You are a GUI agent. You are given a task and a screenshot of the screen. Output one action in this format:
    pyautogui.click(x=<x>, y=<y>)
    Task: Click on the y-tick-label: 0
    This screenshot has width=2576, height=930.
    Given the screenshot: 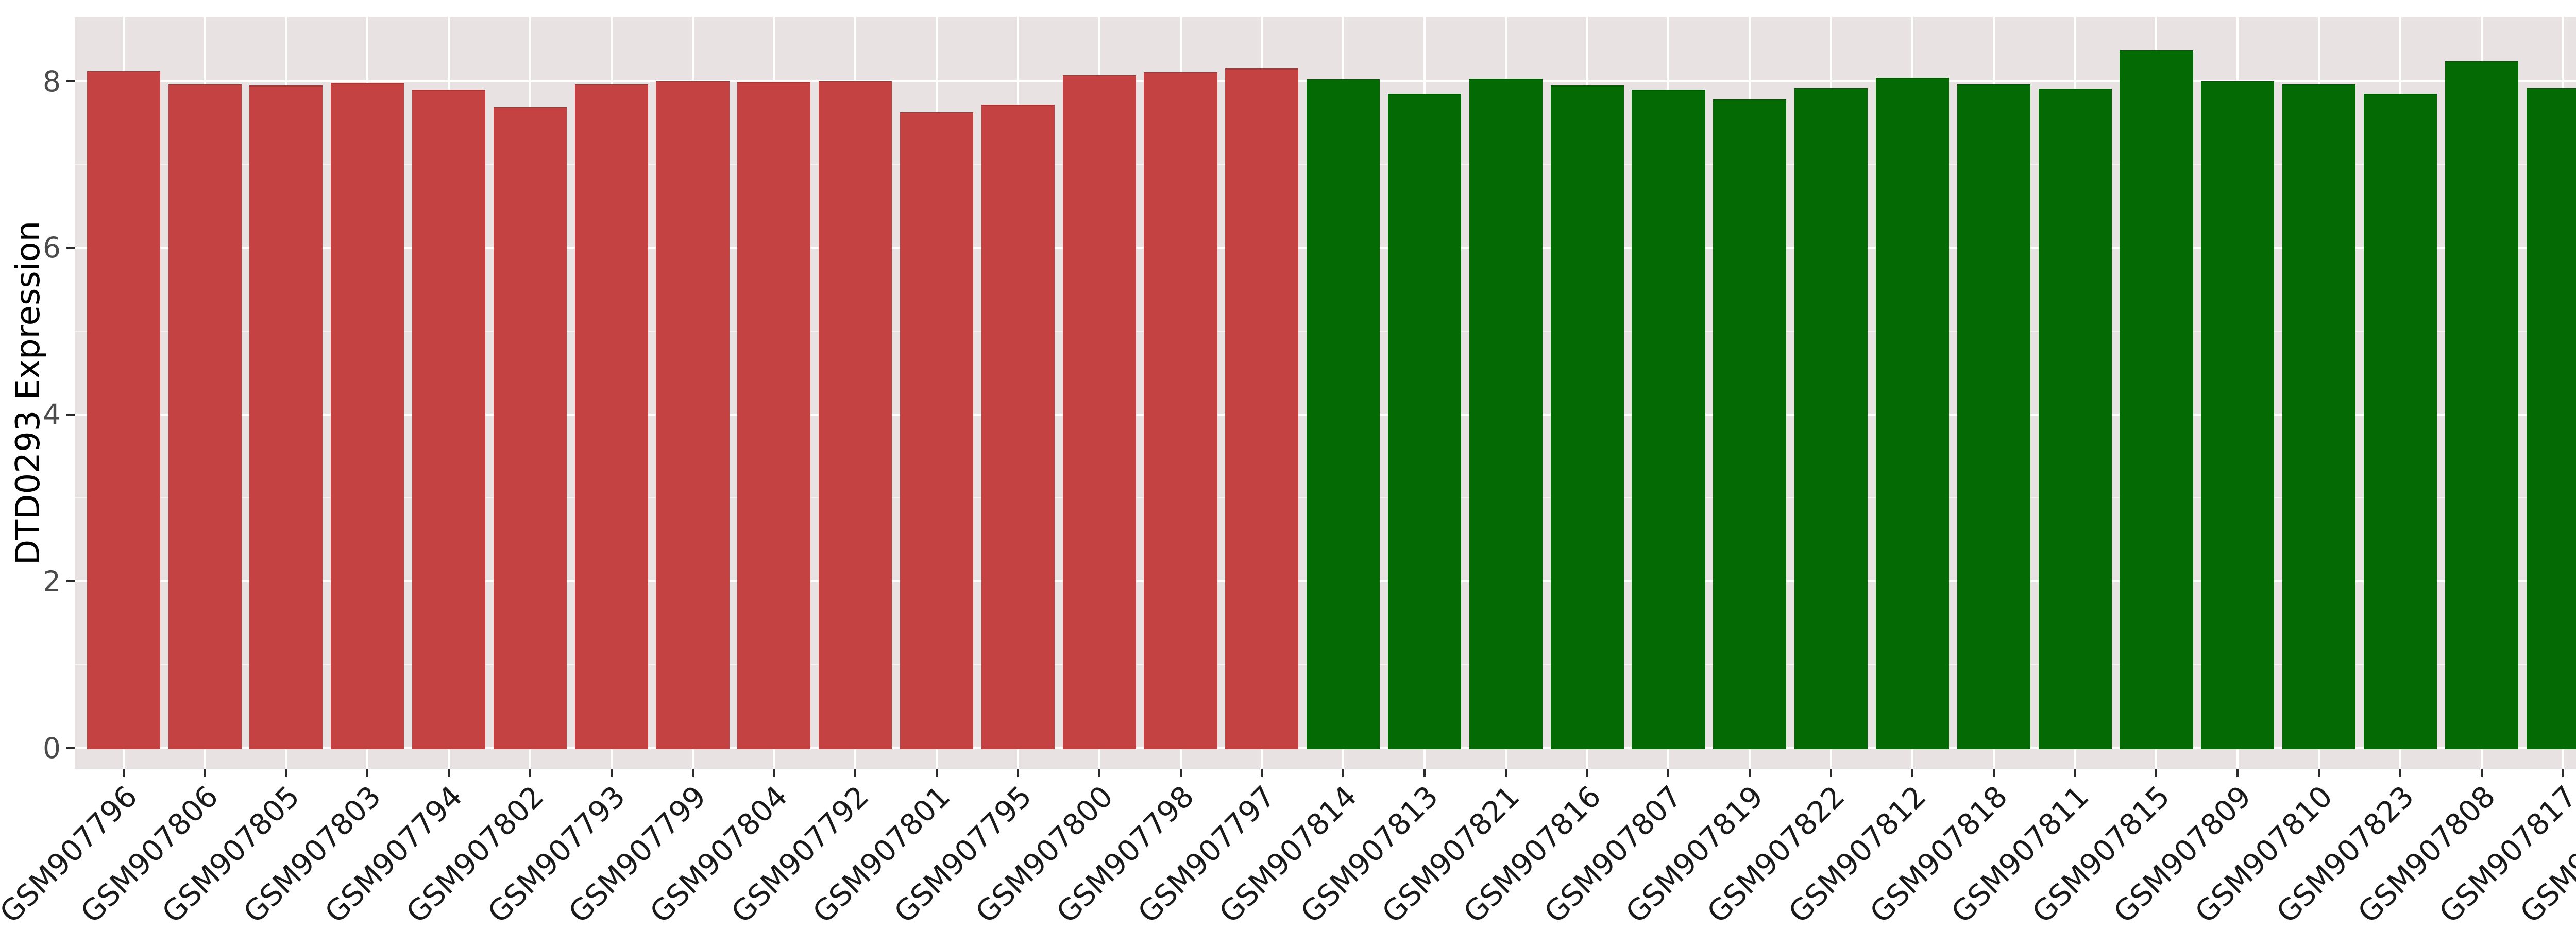 What is the action you would take?
    pyautogui.click(x=52, y=748)
    